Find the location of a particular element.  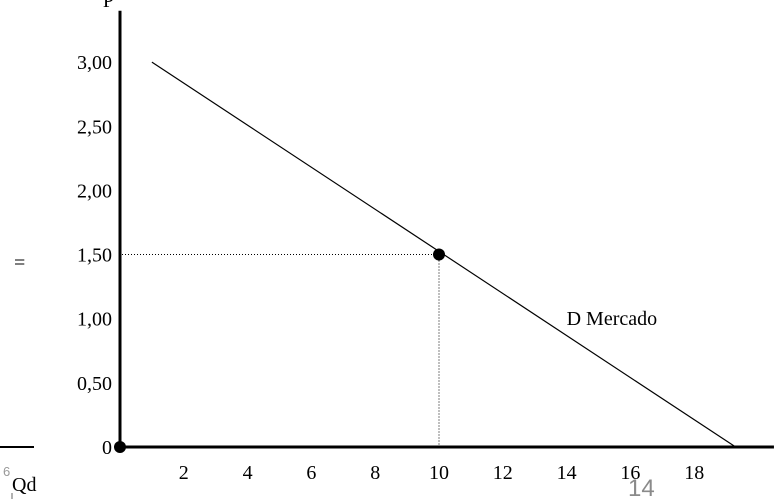

x-tick-label: 14 is located at coordinates (567, 473).